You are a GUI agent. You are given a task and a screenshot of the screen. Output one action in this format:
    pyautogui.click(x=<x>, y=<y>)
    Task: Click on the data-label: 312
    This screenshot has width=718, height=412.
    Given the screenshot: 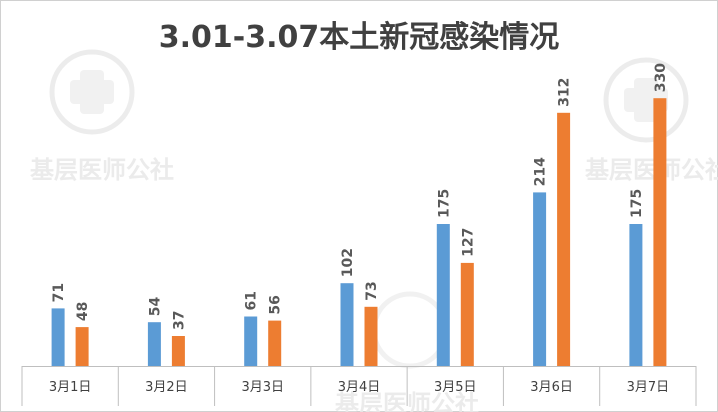 What is the action you would take?
    pyautogui.click(x=565, y=92)
    